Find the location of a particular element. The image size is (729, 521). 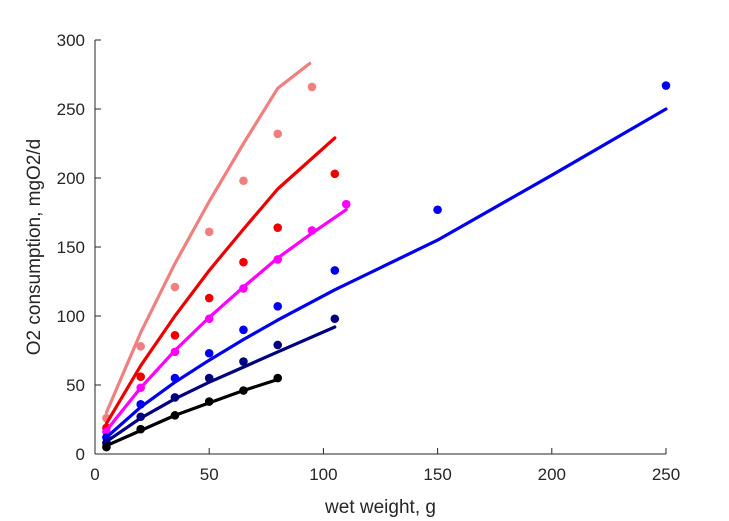

y-tick-label: 0 is located at coordinates (80, 454).